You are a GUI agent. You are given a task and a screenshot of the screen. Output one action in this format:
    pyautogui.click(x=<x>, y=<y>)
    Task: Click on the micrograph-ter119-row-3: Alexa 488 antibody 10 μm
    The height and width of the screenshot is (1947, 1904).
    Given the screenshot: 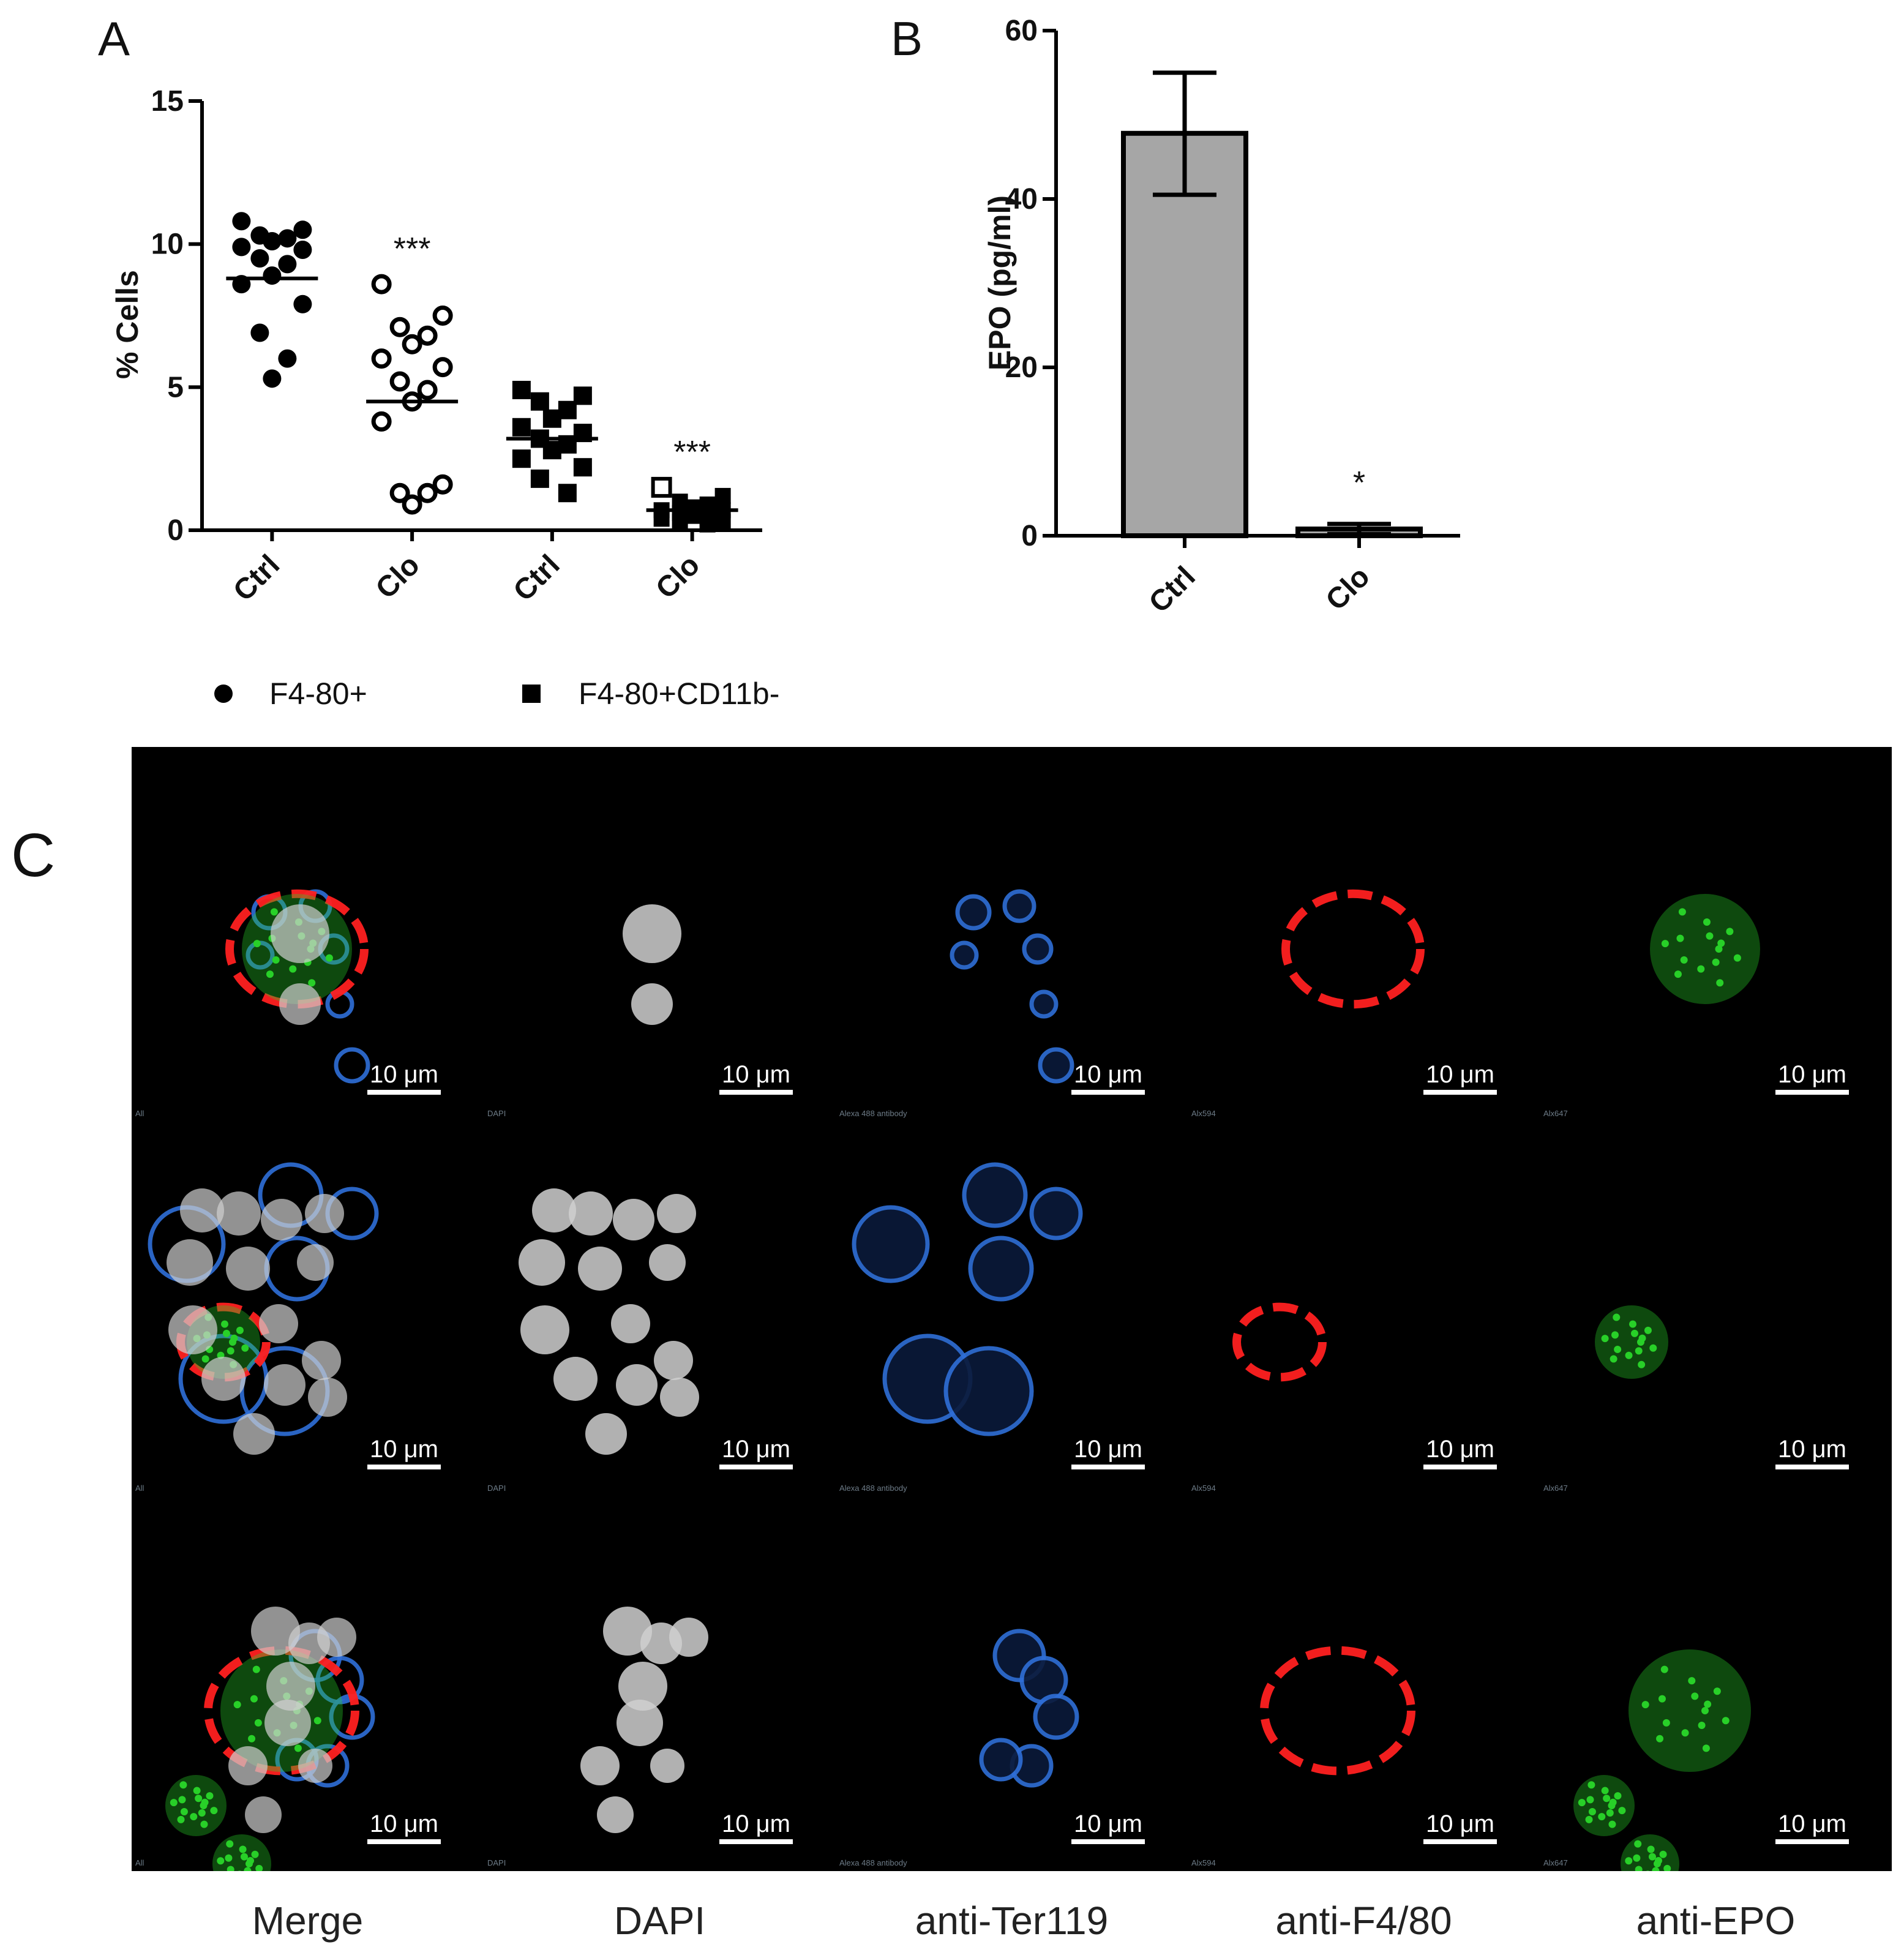 What is the action you would take?
    pyautogui.click(x=1012, y=1683)
    